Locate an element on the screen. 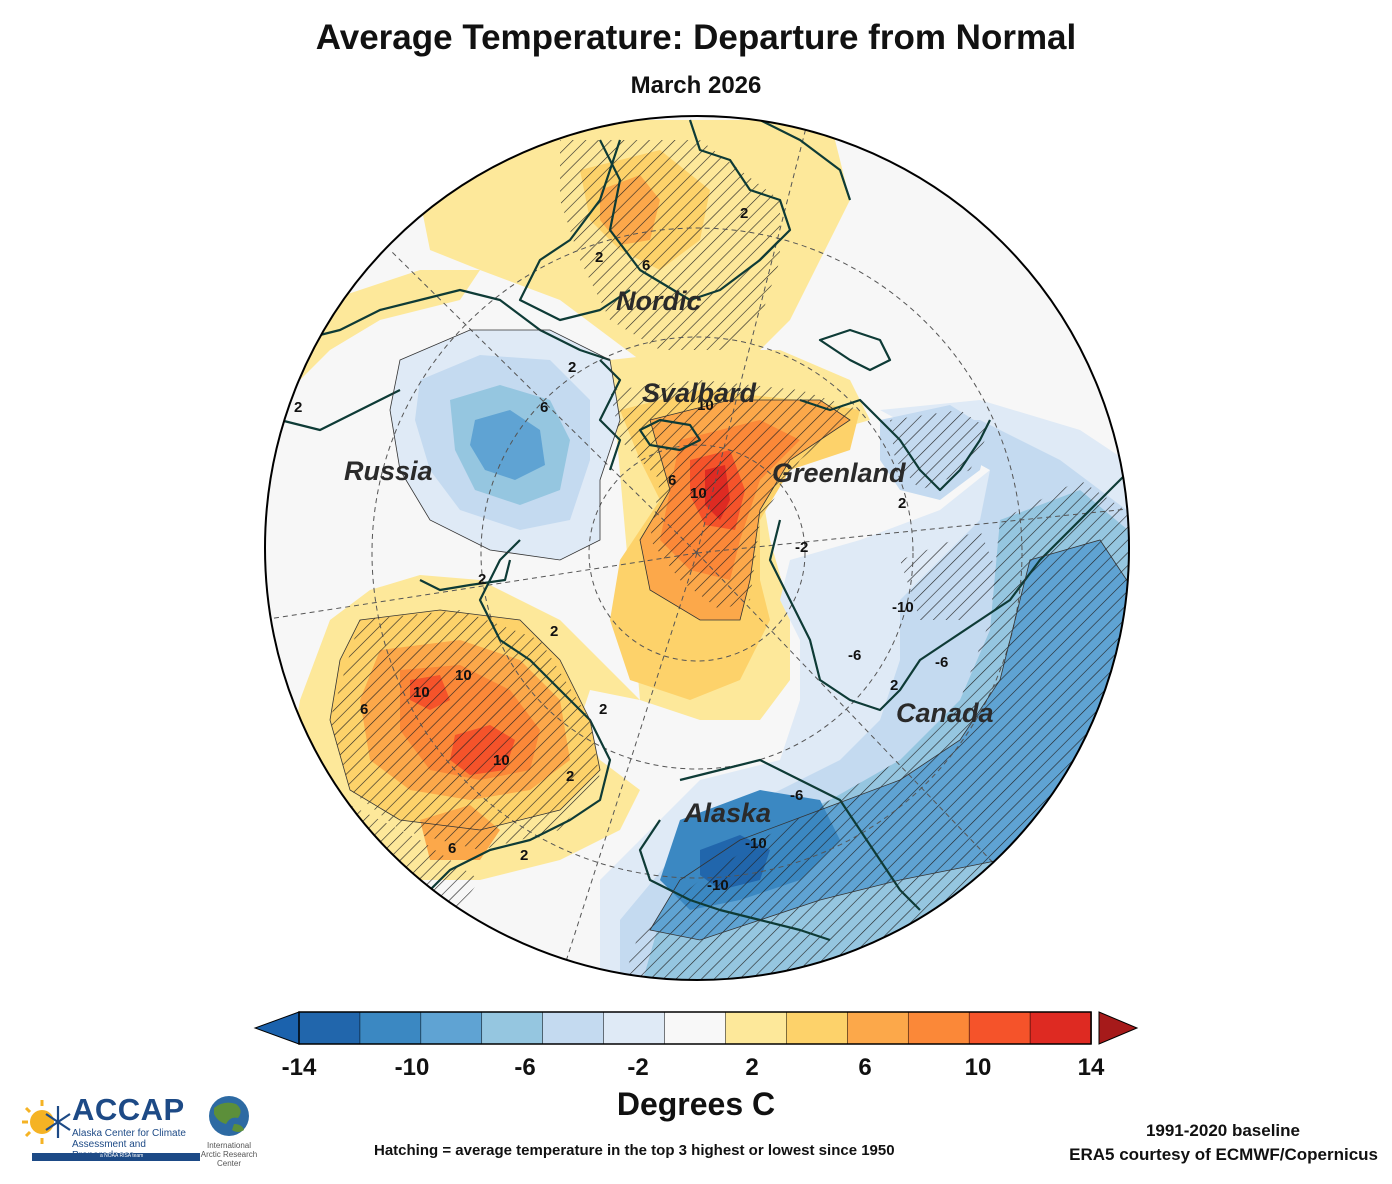  region-label-canada: Canada is located at coordinates (945, 713).